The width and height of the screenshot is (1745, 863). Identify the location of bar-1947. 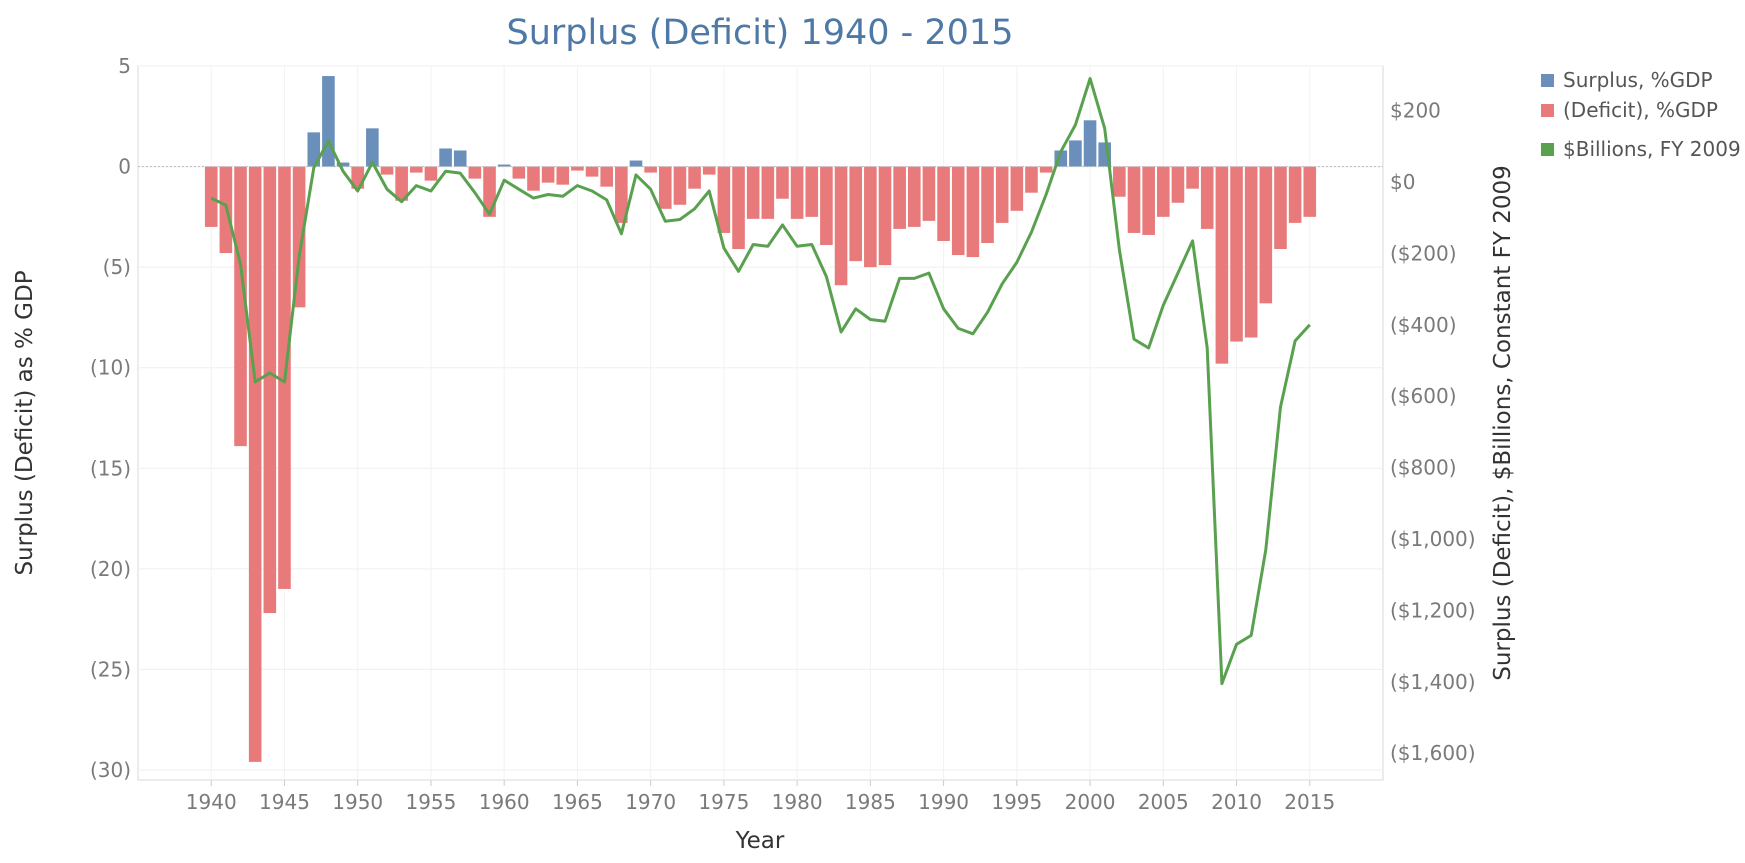
(314, 149).